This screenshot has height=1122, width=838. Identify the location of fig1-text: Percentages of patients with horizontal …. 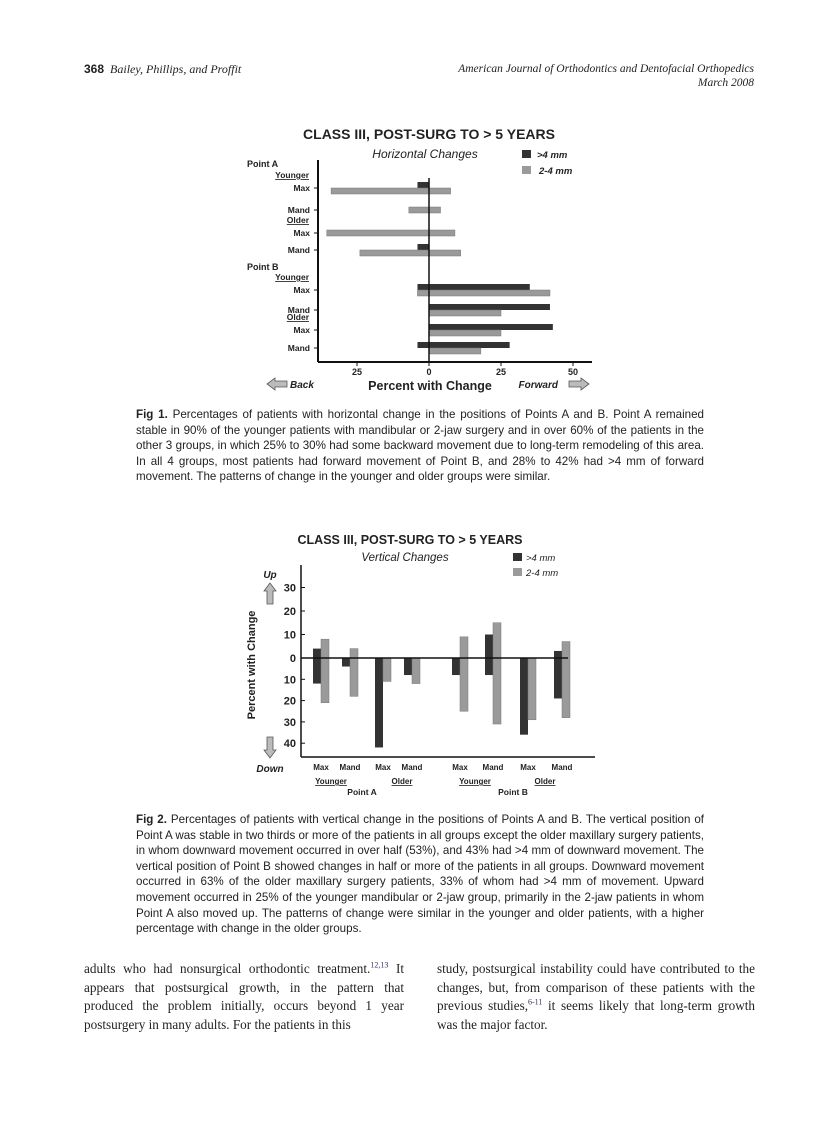
(420, 446).